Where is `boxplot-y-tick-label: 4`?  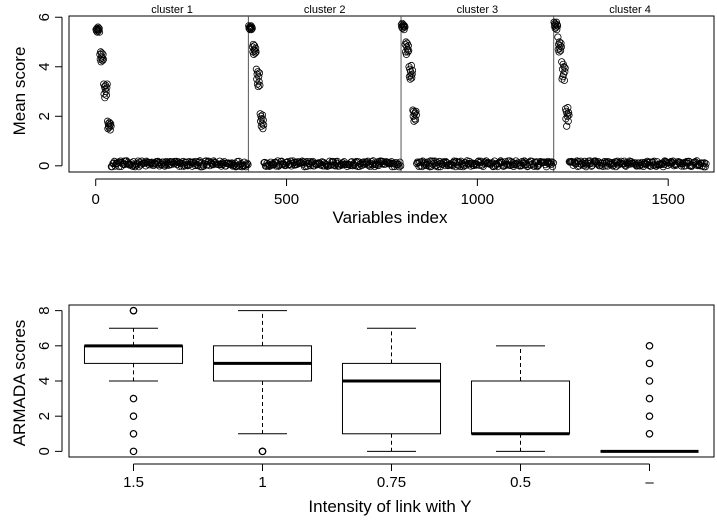
boxplot-y-tick-label: 4 is located at coordinates (44, 381).